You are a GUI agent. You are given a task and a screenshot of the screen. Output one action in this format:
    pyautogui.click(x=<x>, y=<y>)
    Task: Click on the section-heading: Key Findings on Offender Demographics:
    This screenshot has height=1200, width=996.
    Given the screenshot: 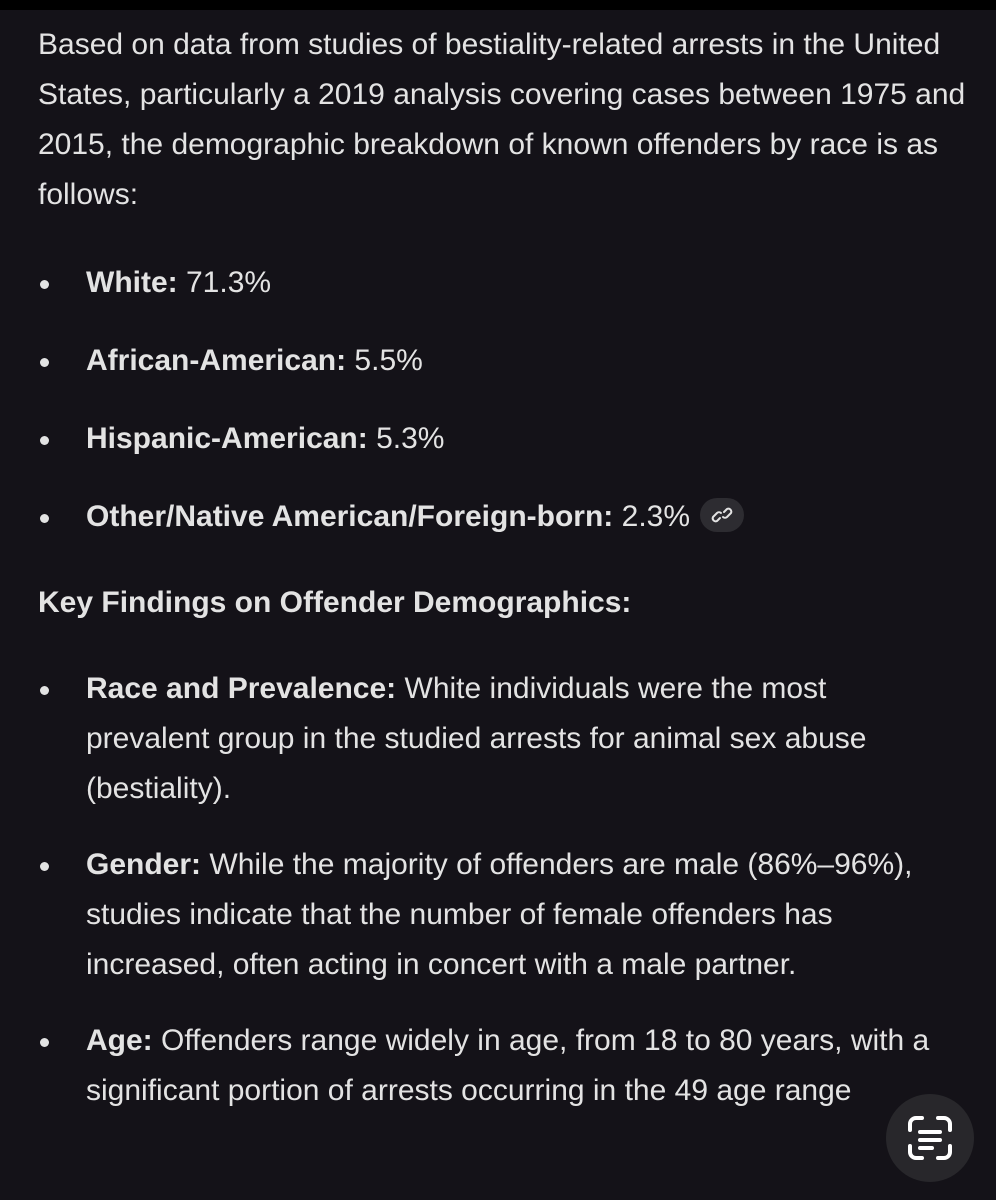 What is the action you would take?
    pyautogui.click(x=335, y=602)
    